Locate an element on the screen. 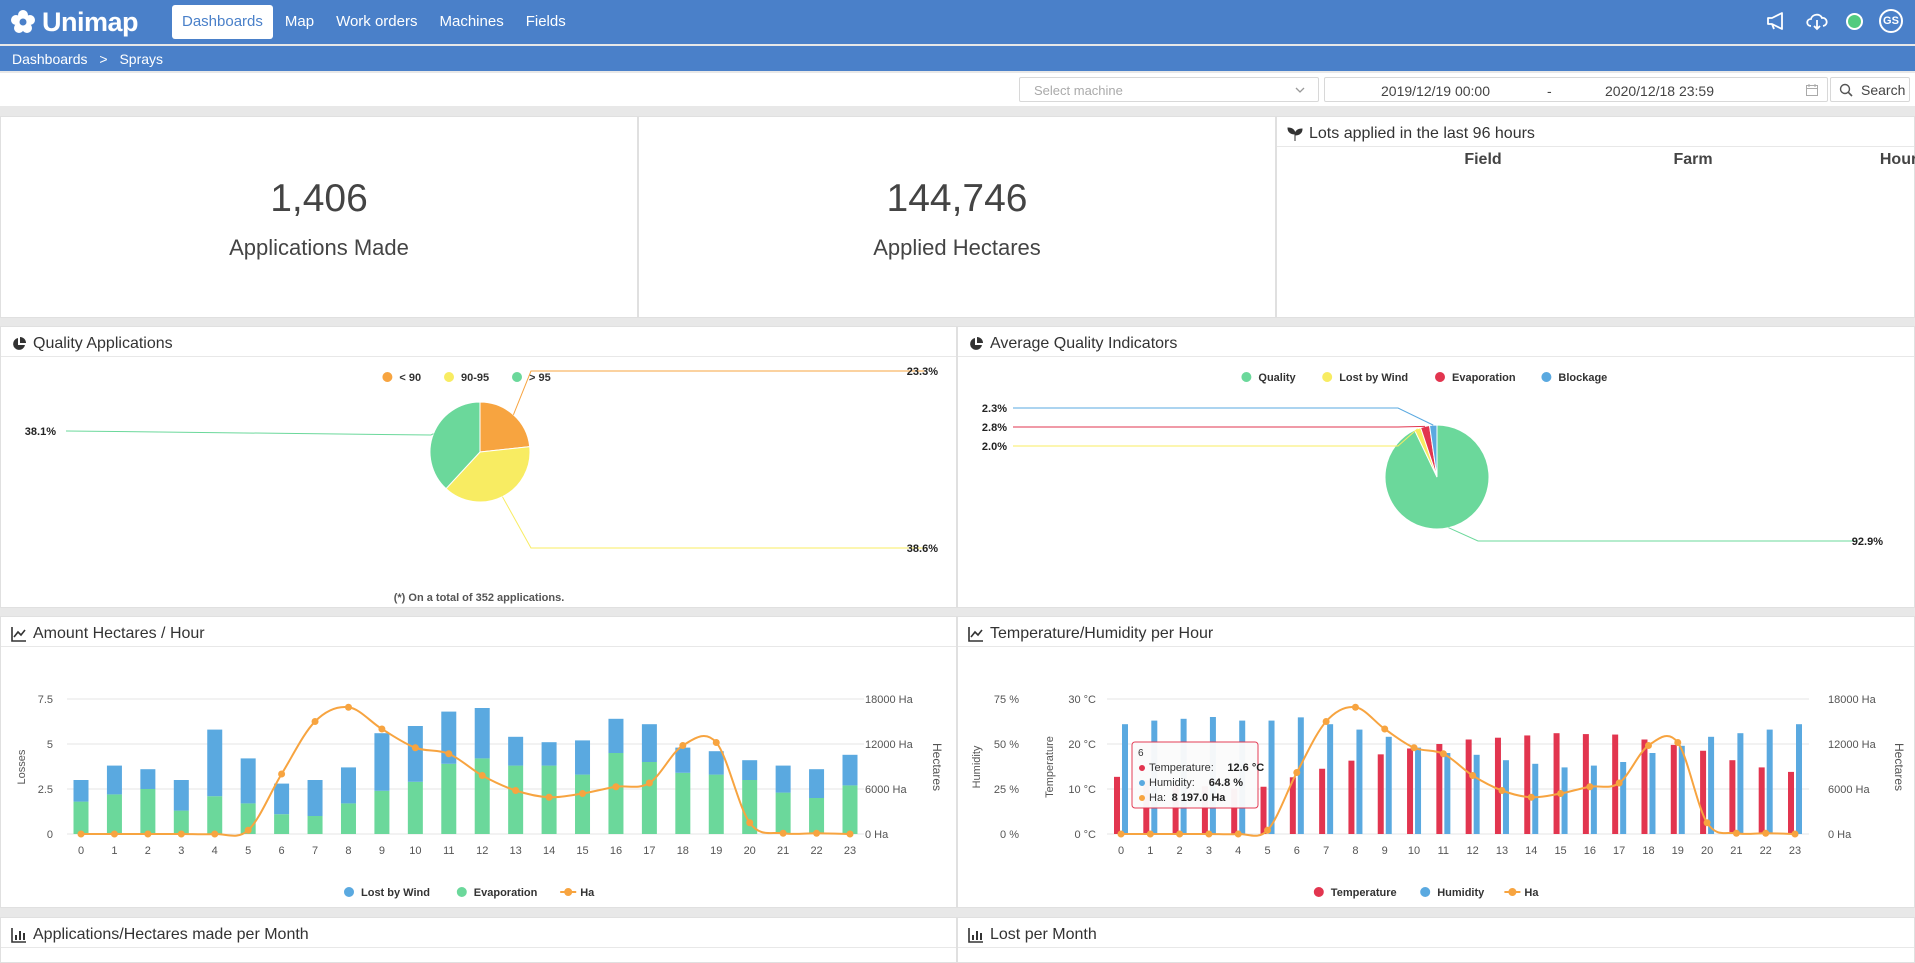 This screenshot has height=963, width=1915. temp-x-tick: 13 is located at coordinates (1502, 851).